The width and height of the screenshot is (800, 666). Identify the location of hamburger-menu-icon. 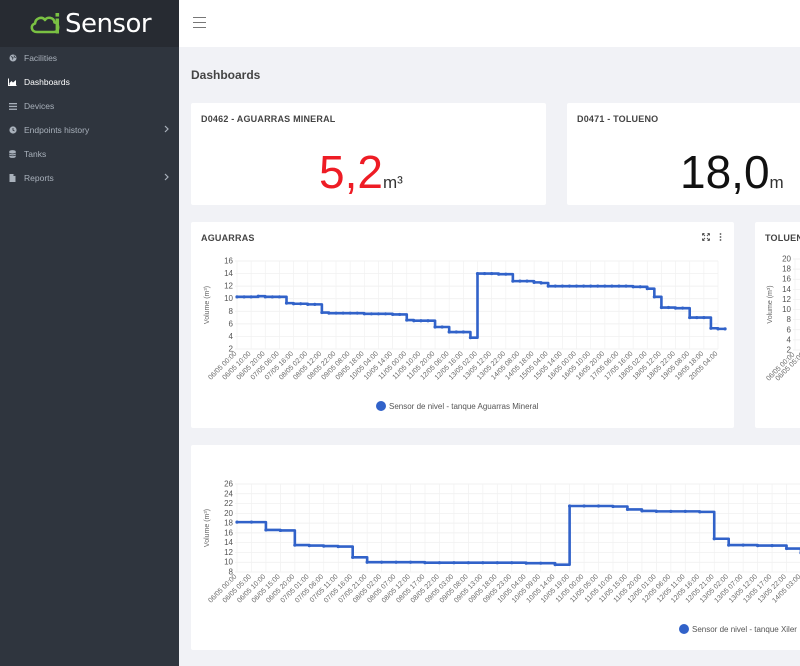
(199, 22).